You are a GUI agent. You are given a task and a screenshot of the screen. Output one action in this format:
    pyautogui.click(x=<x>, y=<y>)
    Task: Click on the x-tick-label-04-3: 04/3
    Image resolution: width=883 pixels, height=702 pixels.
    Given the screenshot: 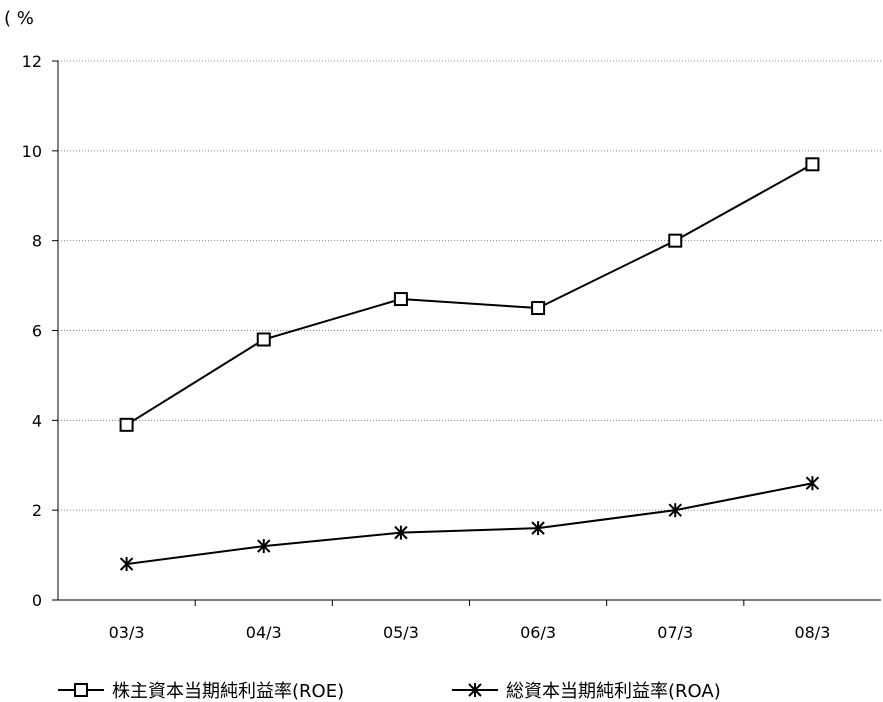 What is the action you would take?
    pyautogui.click(x=264, y=632)
    